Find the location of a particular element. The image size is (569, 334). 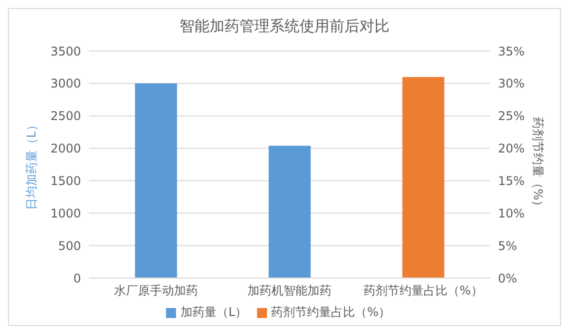

chart-title: 智能加药管理系统使用前后对比 is located at coordinates (284, 26).